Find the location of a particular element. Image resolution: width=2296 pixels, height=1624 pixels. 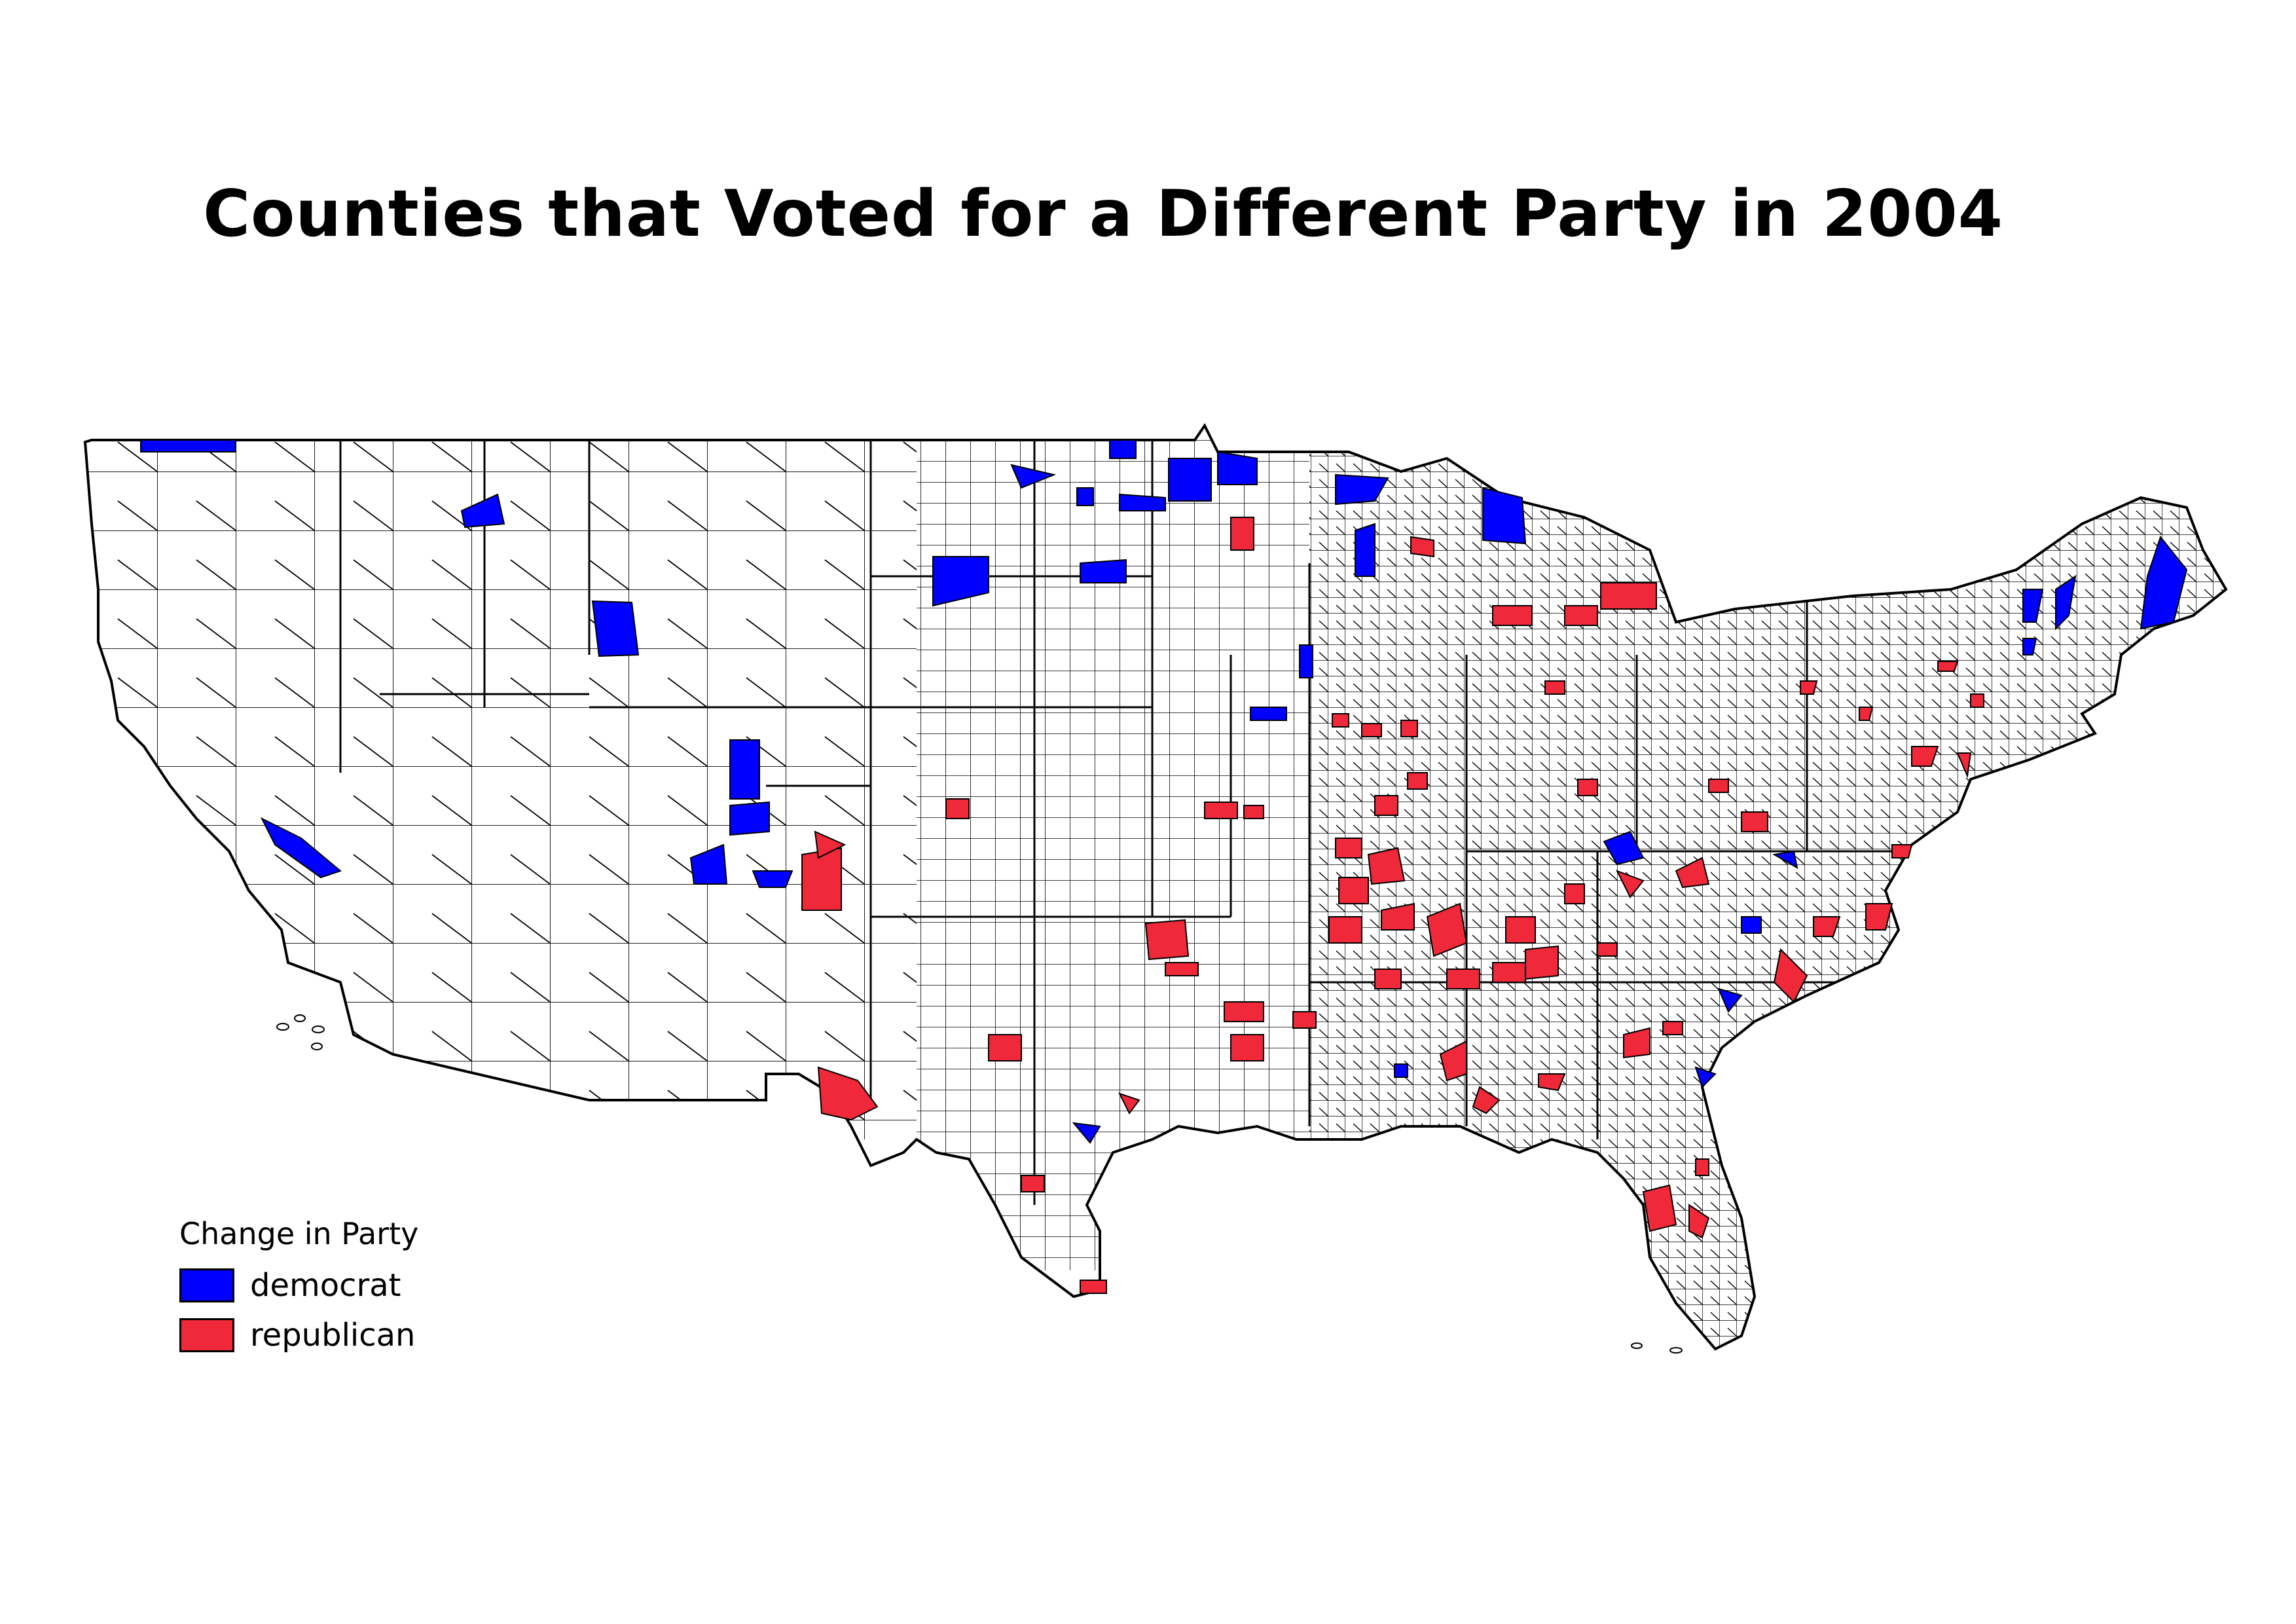

islands is located at coordinates (979, 1184).